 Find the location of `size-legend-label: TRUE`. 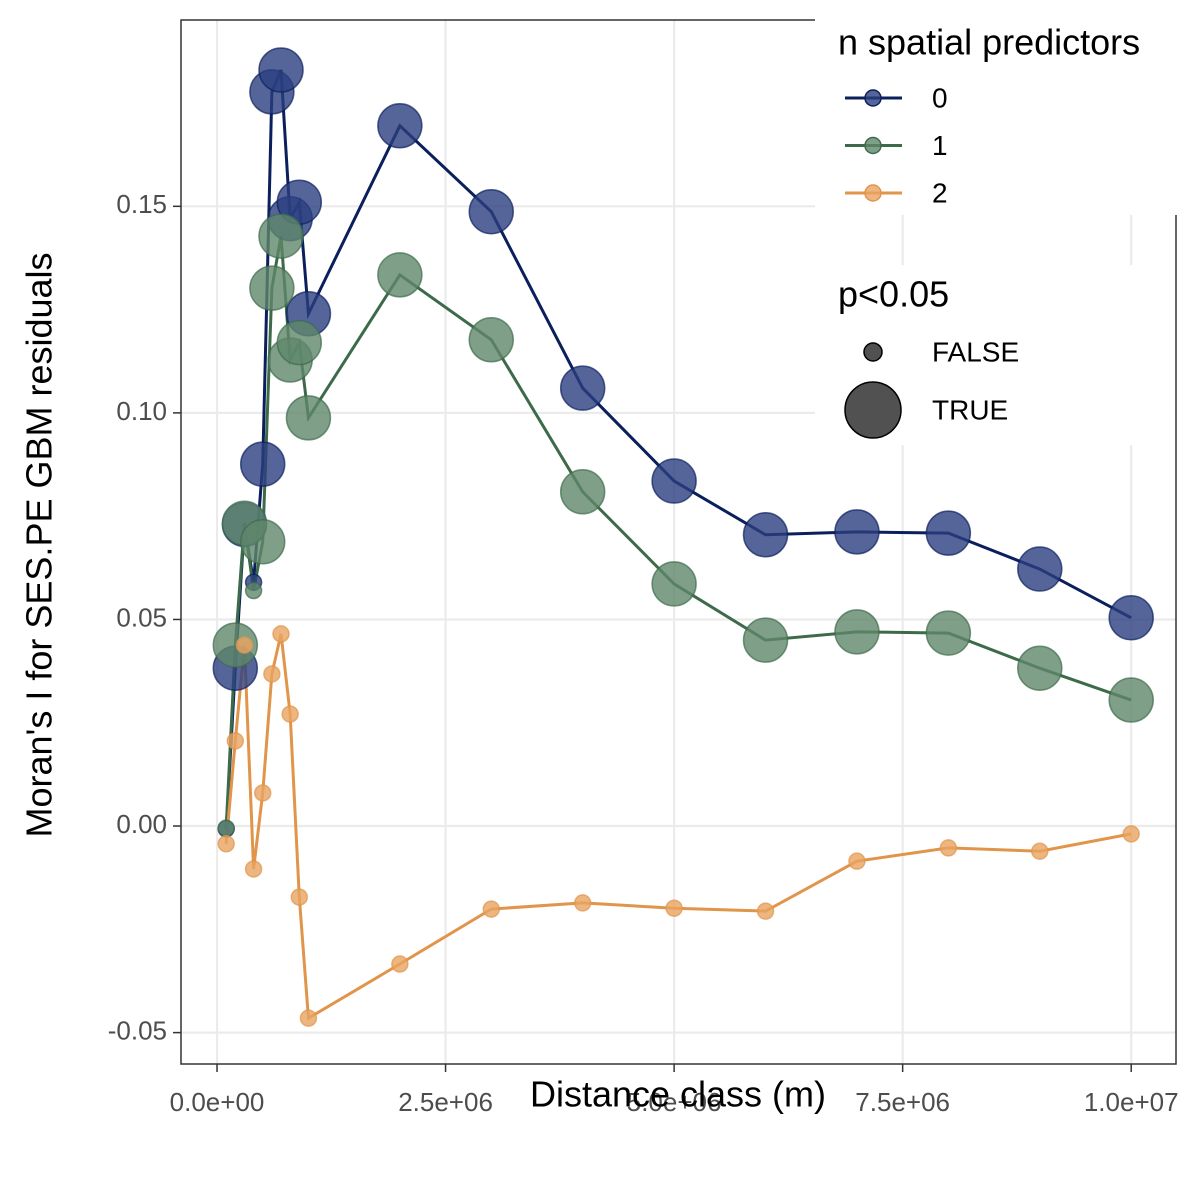

size-legend-label: TRUE is located at coordinates (970, 409).